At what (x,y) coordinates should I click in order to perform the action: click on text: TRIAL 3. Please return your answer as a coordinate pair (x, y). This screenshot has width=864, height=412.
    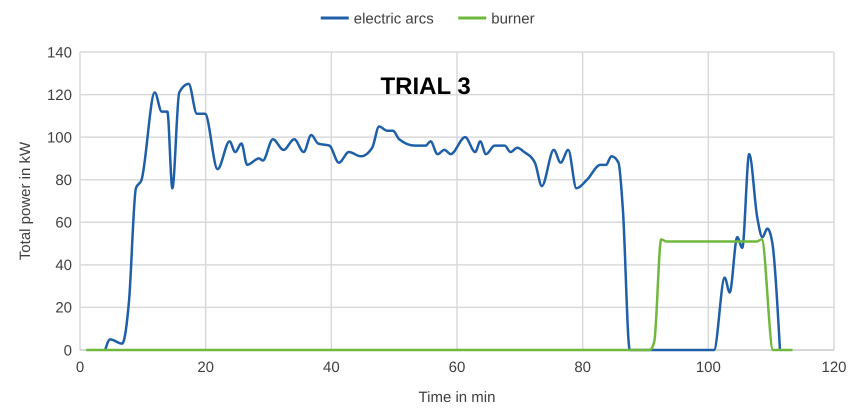
    Looking at the image, I should click on (425, 86).